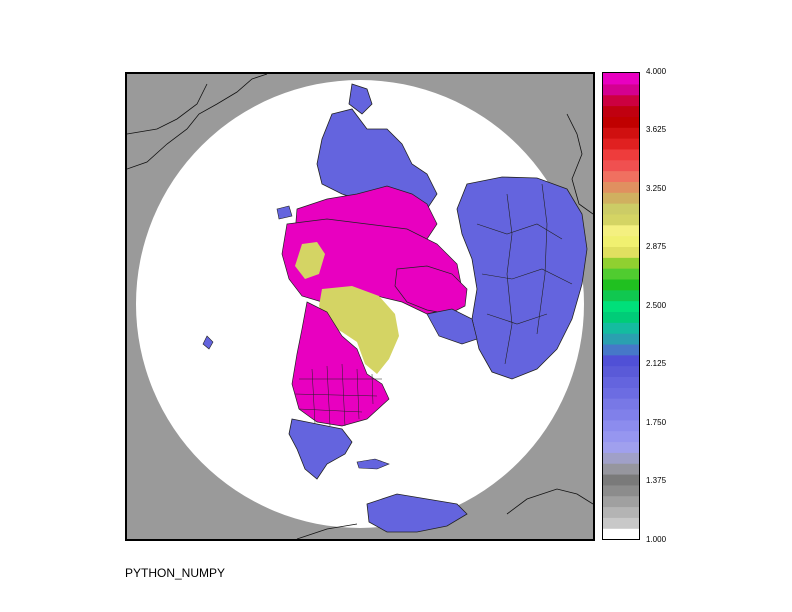  I want to click on yellow-central, so click(359, 330).